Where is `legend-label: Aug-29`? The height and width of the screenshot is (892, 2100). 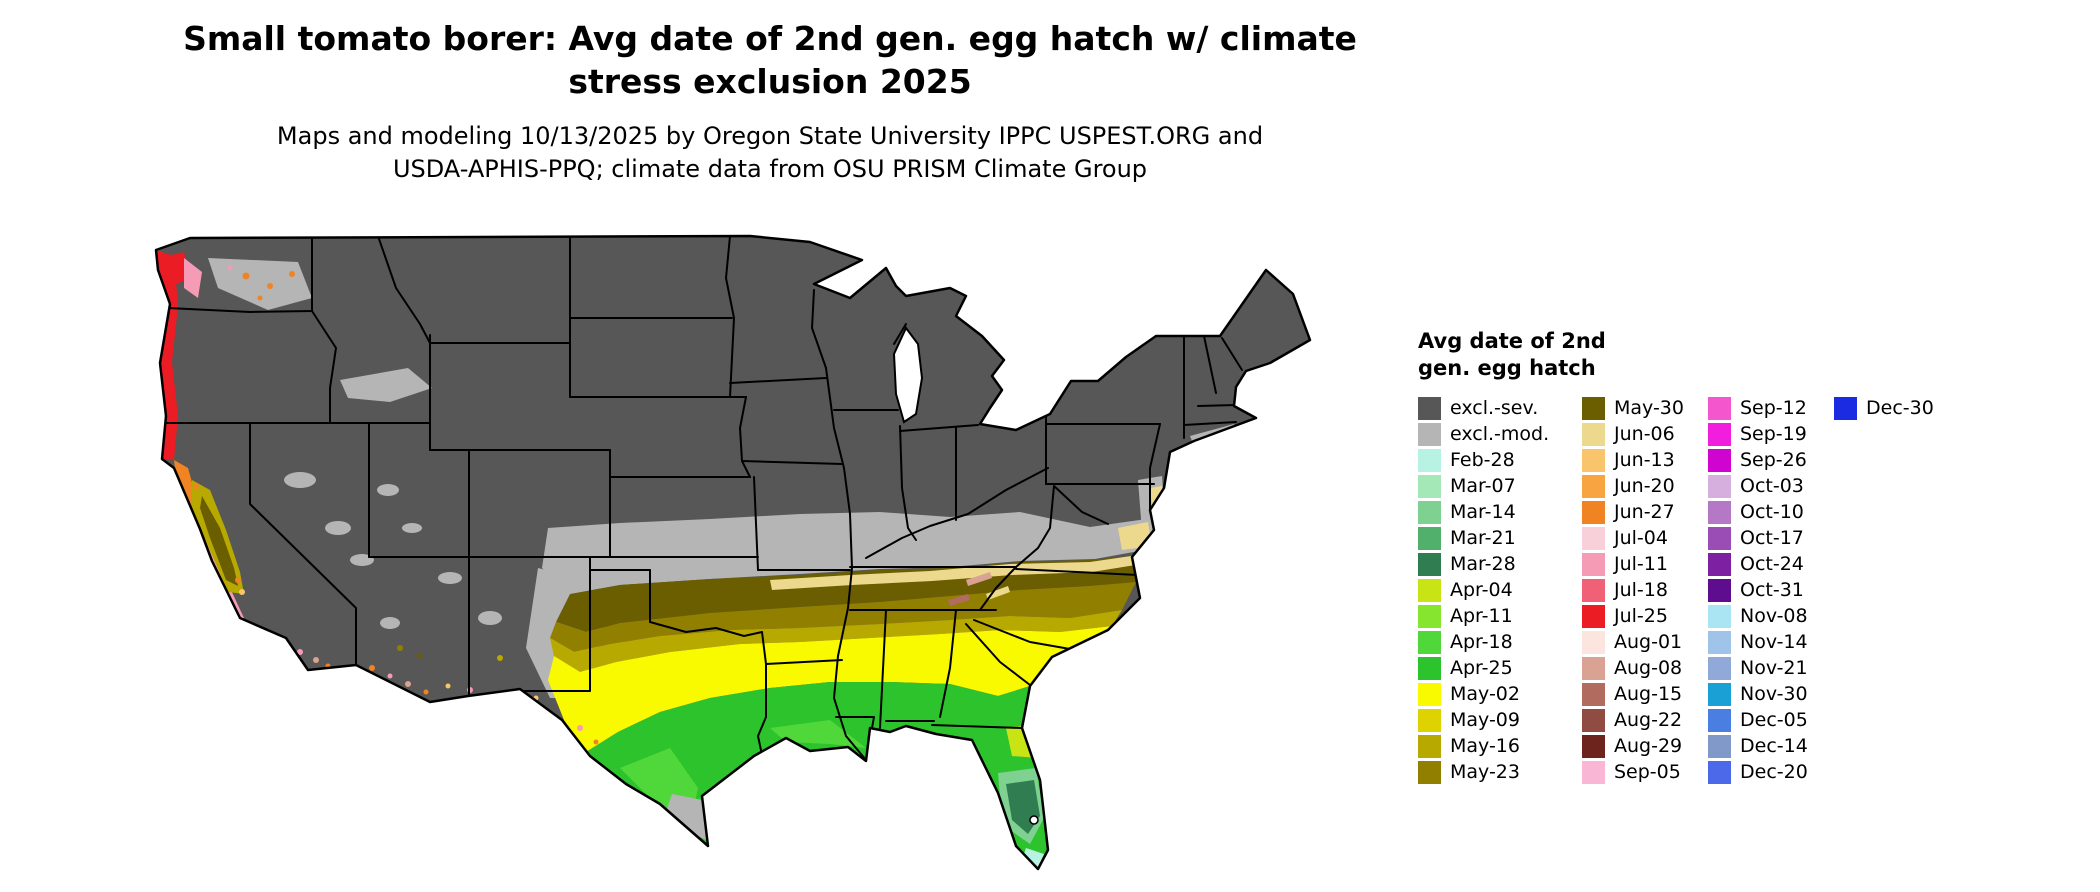 legend-label: Aug-29 is located at coordinates (1648, 746).